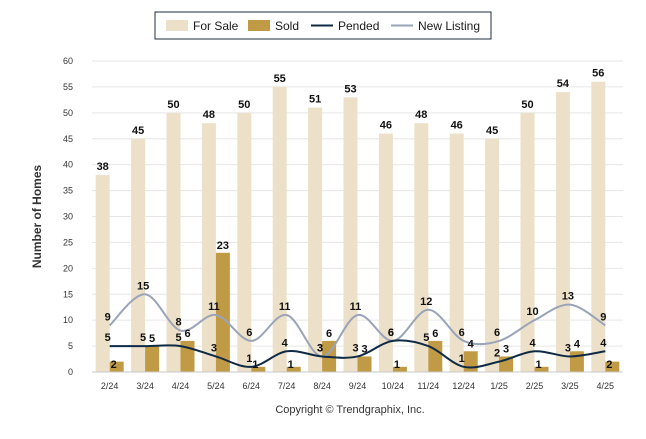  What do you see at coordinates (110, 386) in the screenshot?
I see `x-tick-label: 2/24` at bounding box center [110, 386].